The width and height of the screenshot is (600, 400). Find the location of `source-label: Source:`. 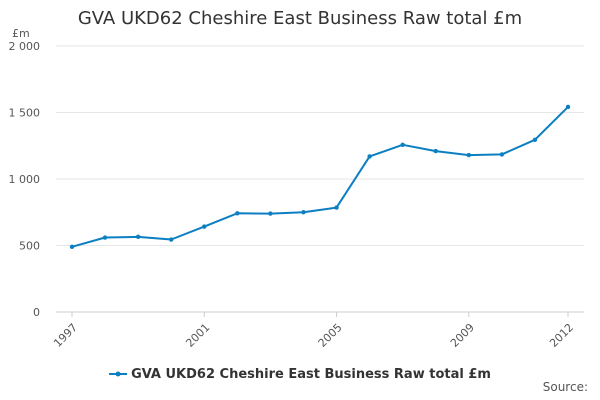

source-label: Source: is located at coordinates (565, 387).